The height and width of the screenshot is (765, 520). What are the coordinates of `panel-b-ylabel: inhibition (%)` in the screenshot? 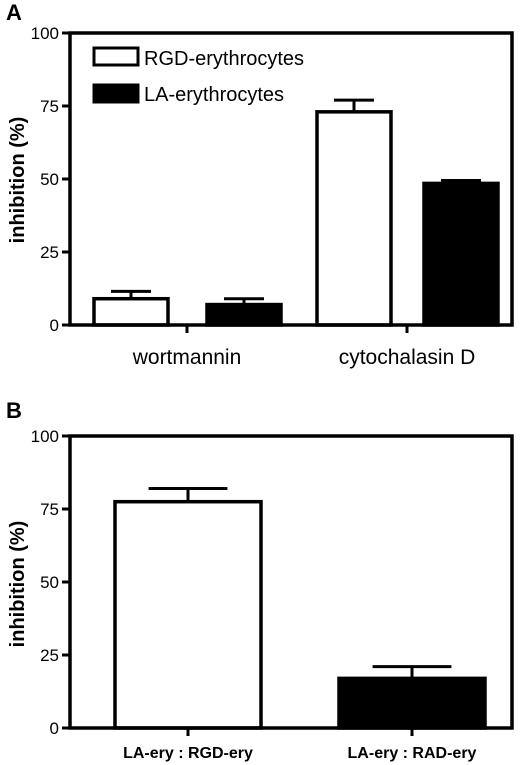 It's located at (18, 584).